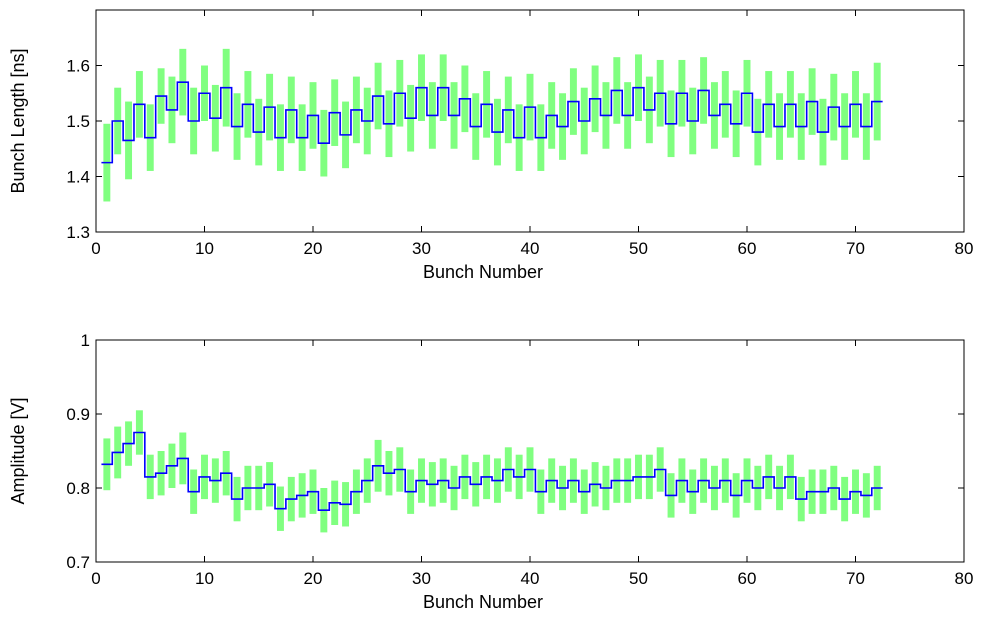 Image resolution: width=981 pixels, height=633 pixels. Describe the element at coordinates (78, 121) in the screenshot. I see `y-tick-label: 1.5` at that location.